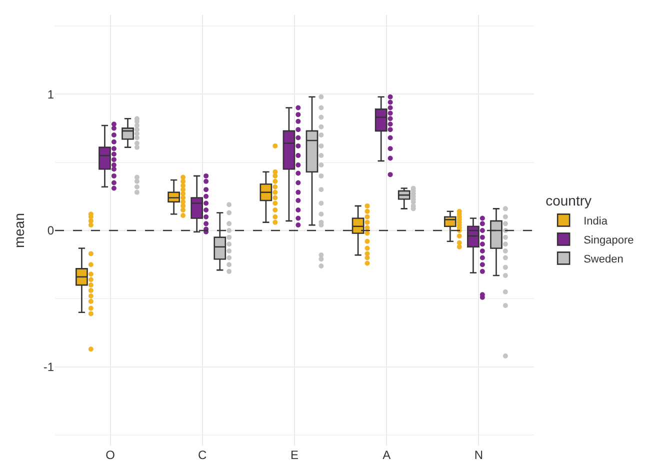  What do you see at coordinates (596, 221) in the screenshot?
I see `legend-label: India` at bounding box center [596, 221].